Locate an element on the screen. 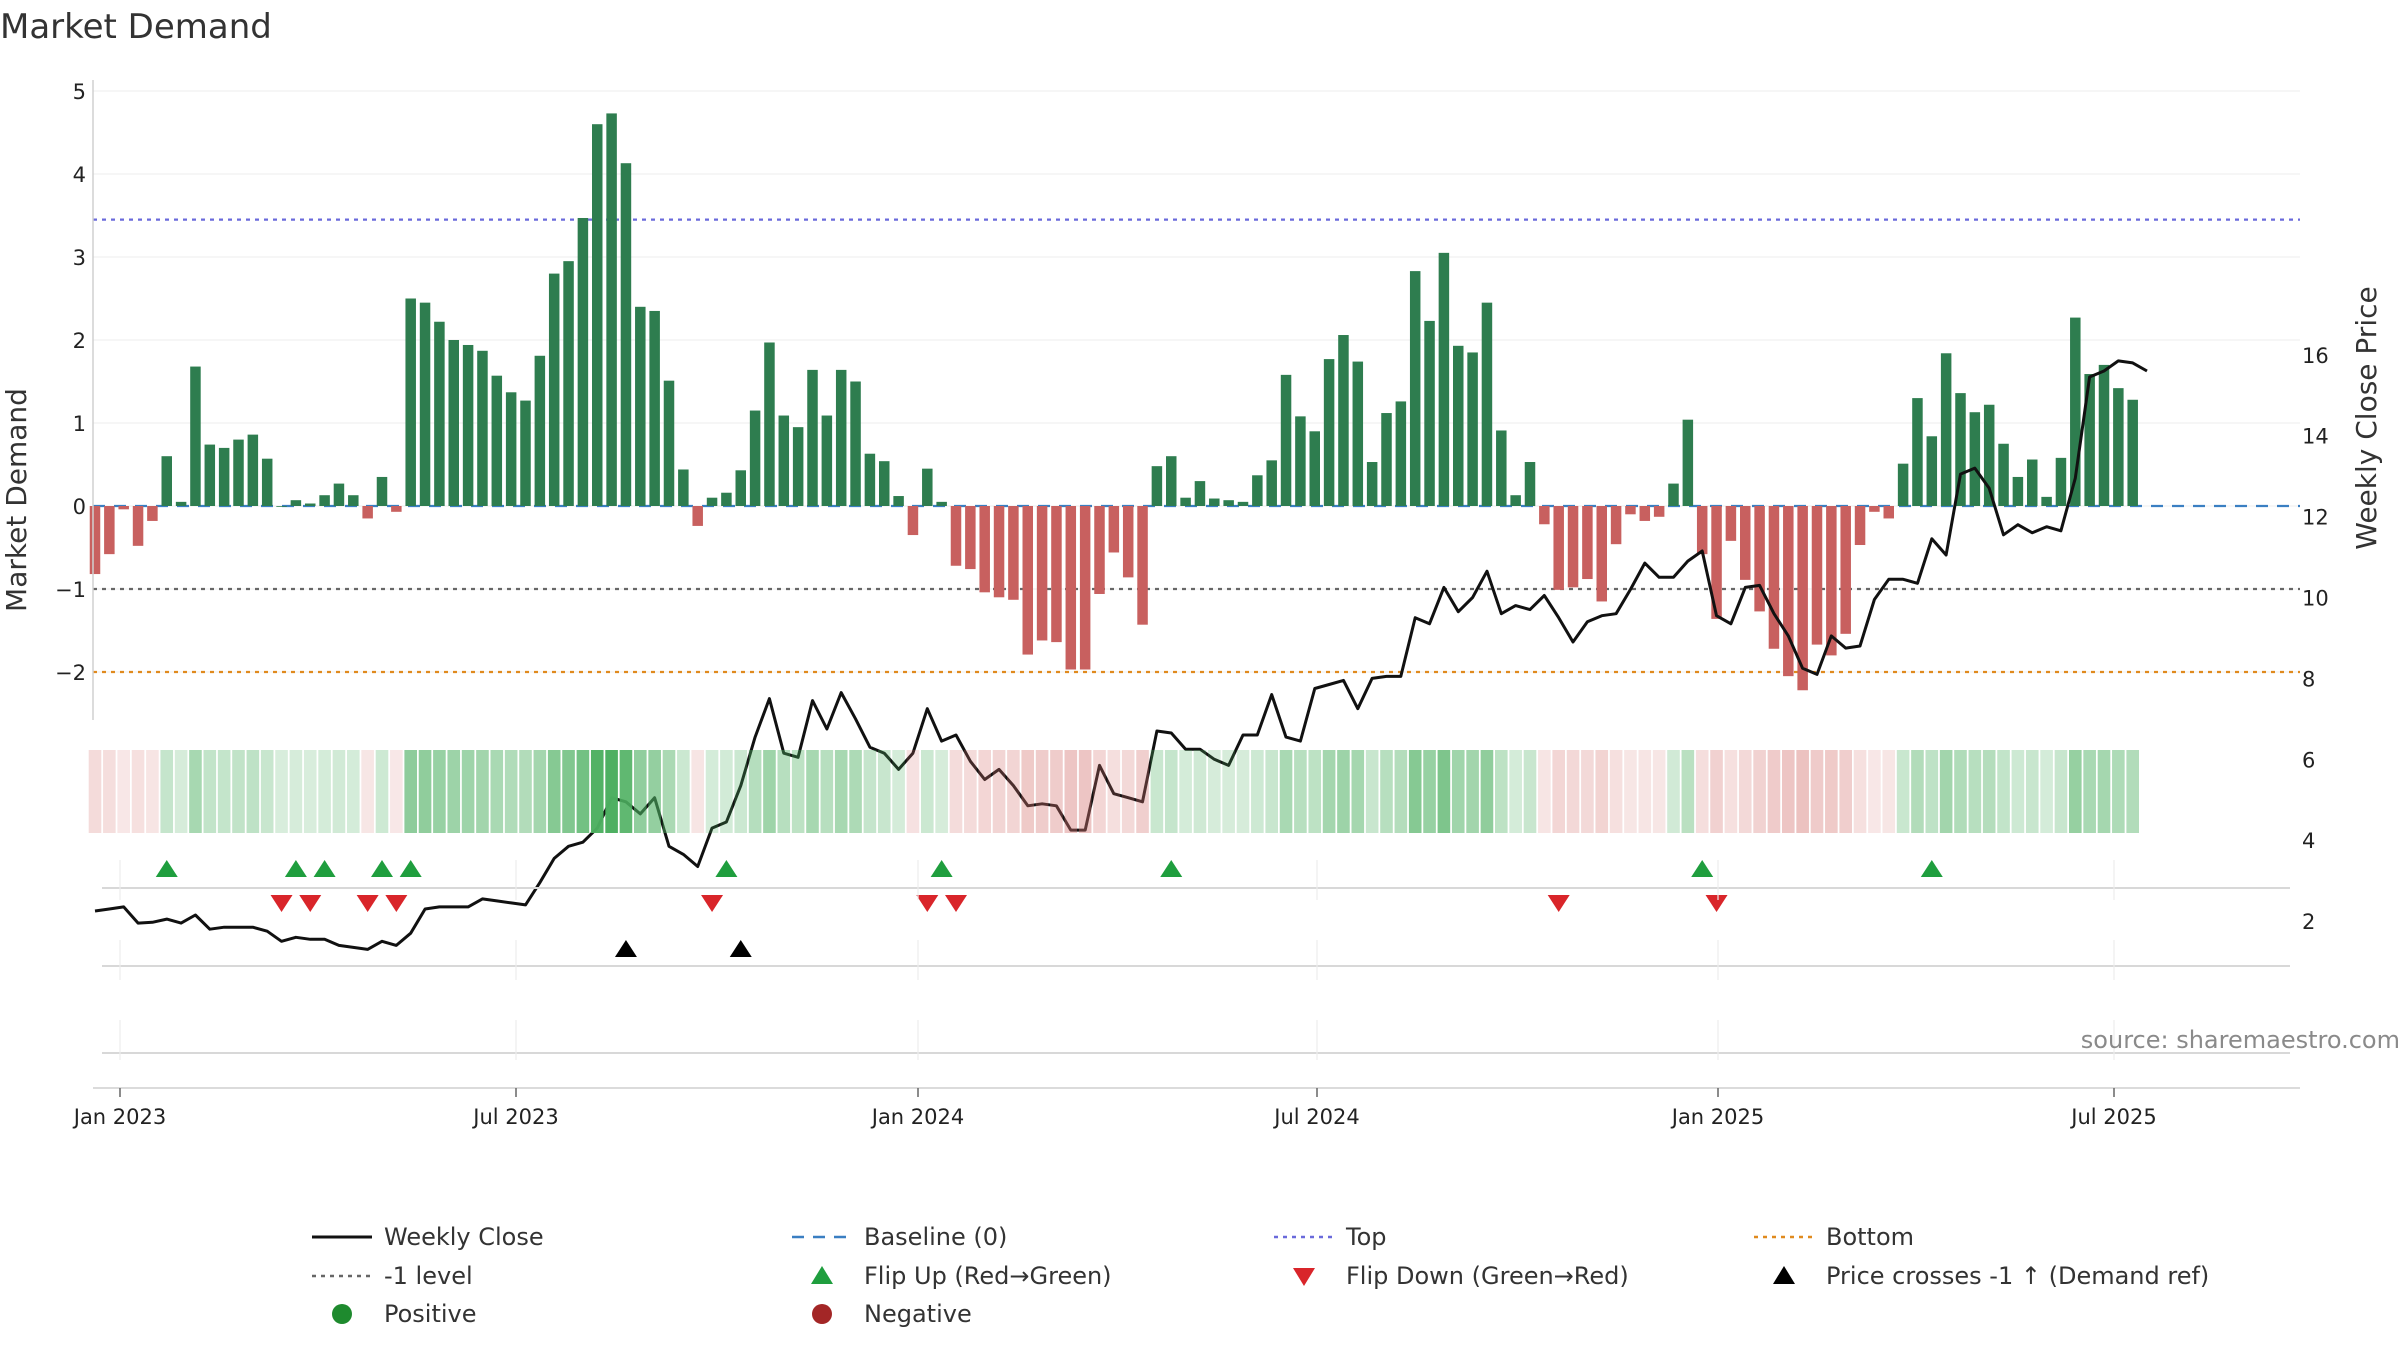 Image resolution: width=2400 pixels, height=1350 pixels. x-tick-label: Jul 2024 is located at coordinates (1315, 1117).